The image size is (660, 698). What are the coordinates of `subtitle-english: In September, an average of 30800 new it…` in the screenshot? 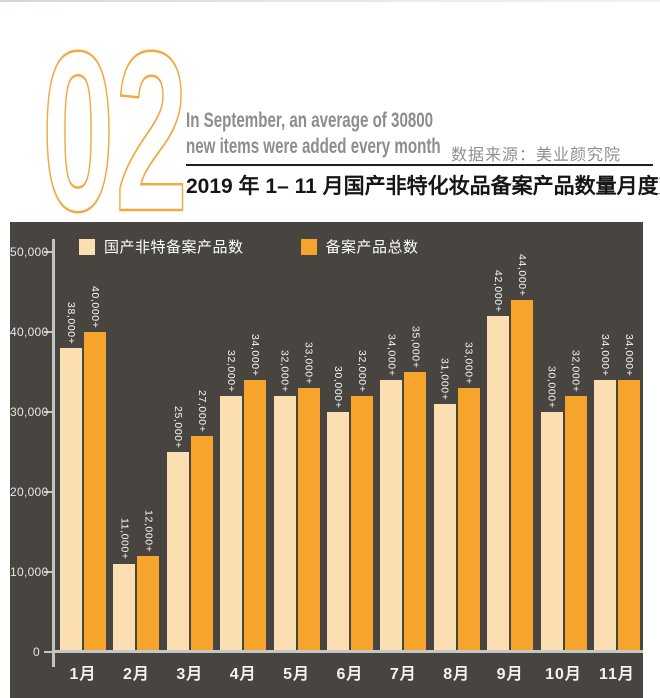 It's located at (313, 134).